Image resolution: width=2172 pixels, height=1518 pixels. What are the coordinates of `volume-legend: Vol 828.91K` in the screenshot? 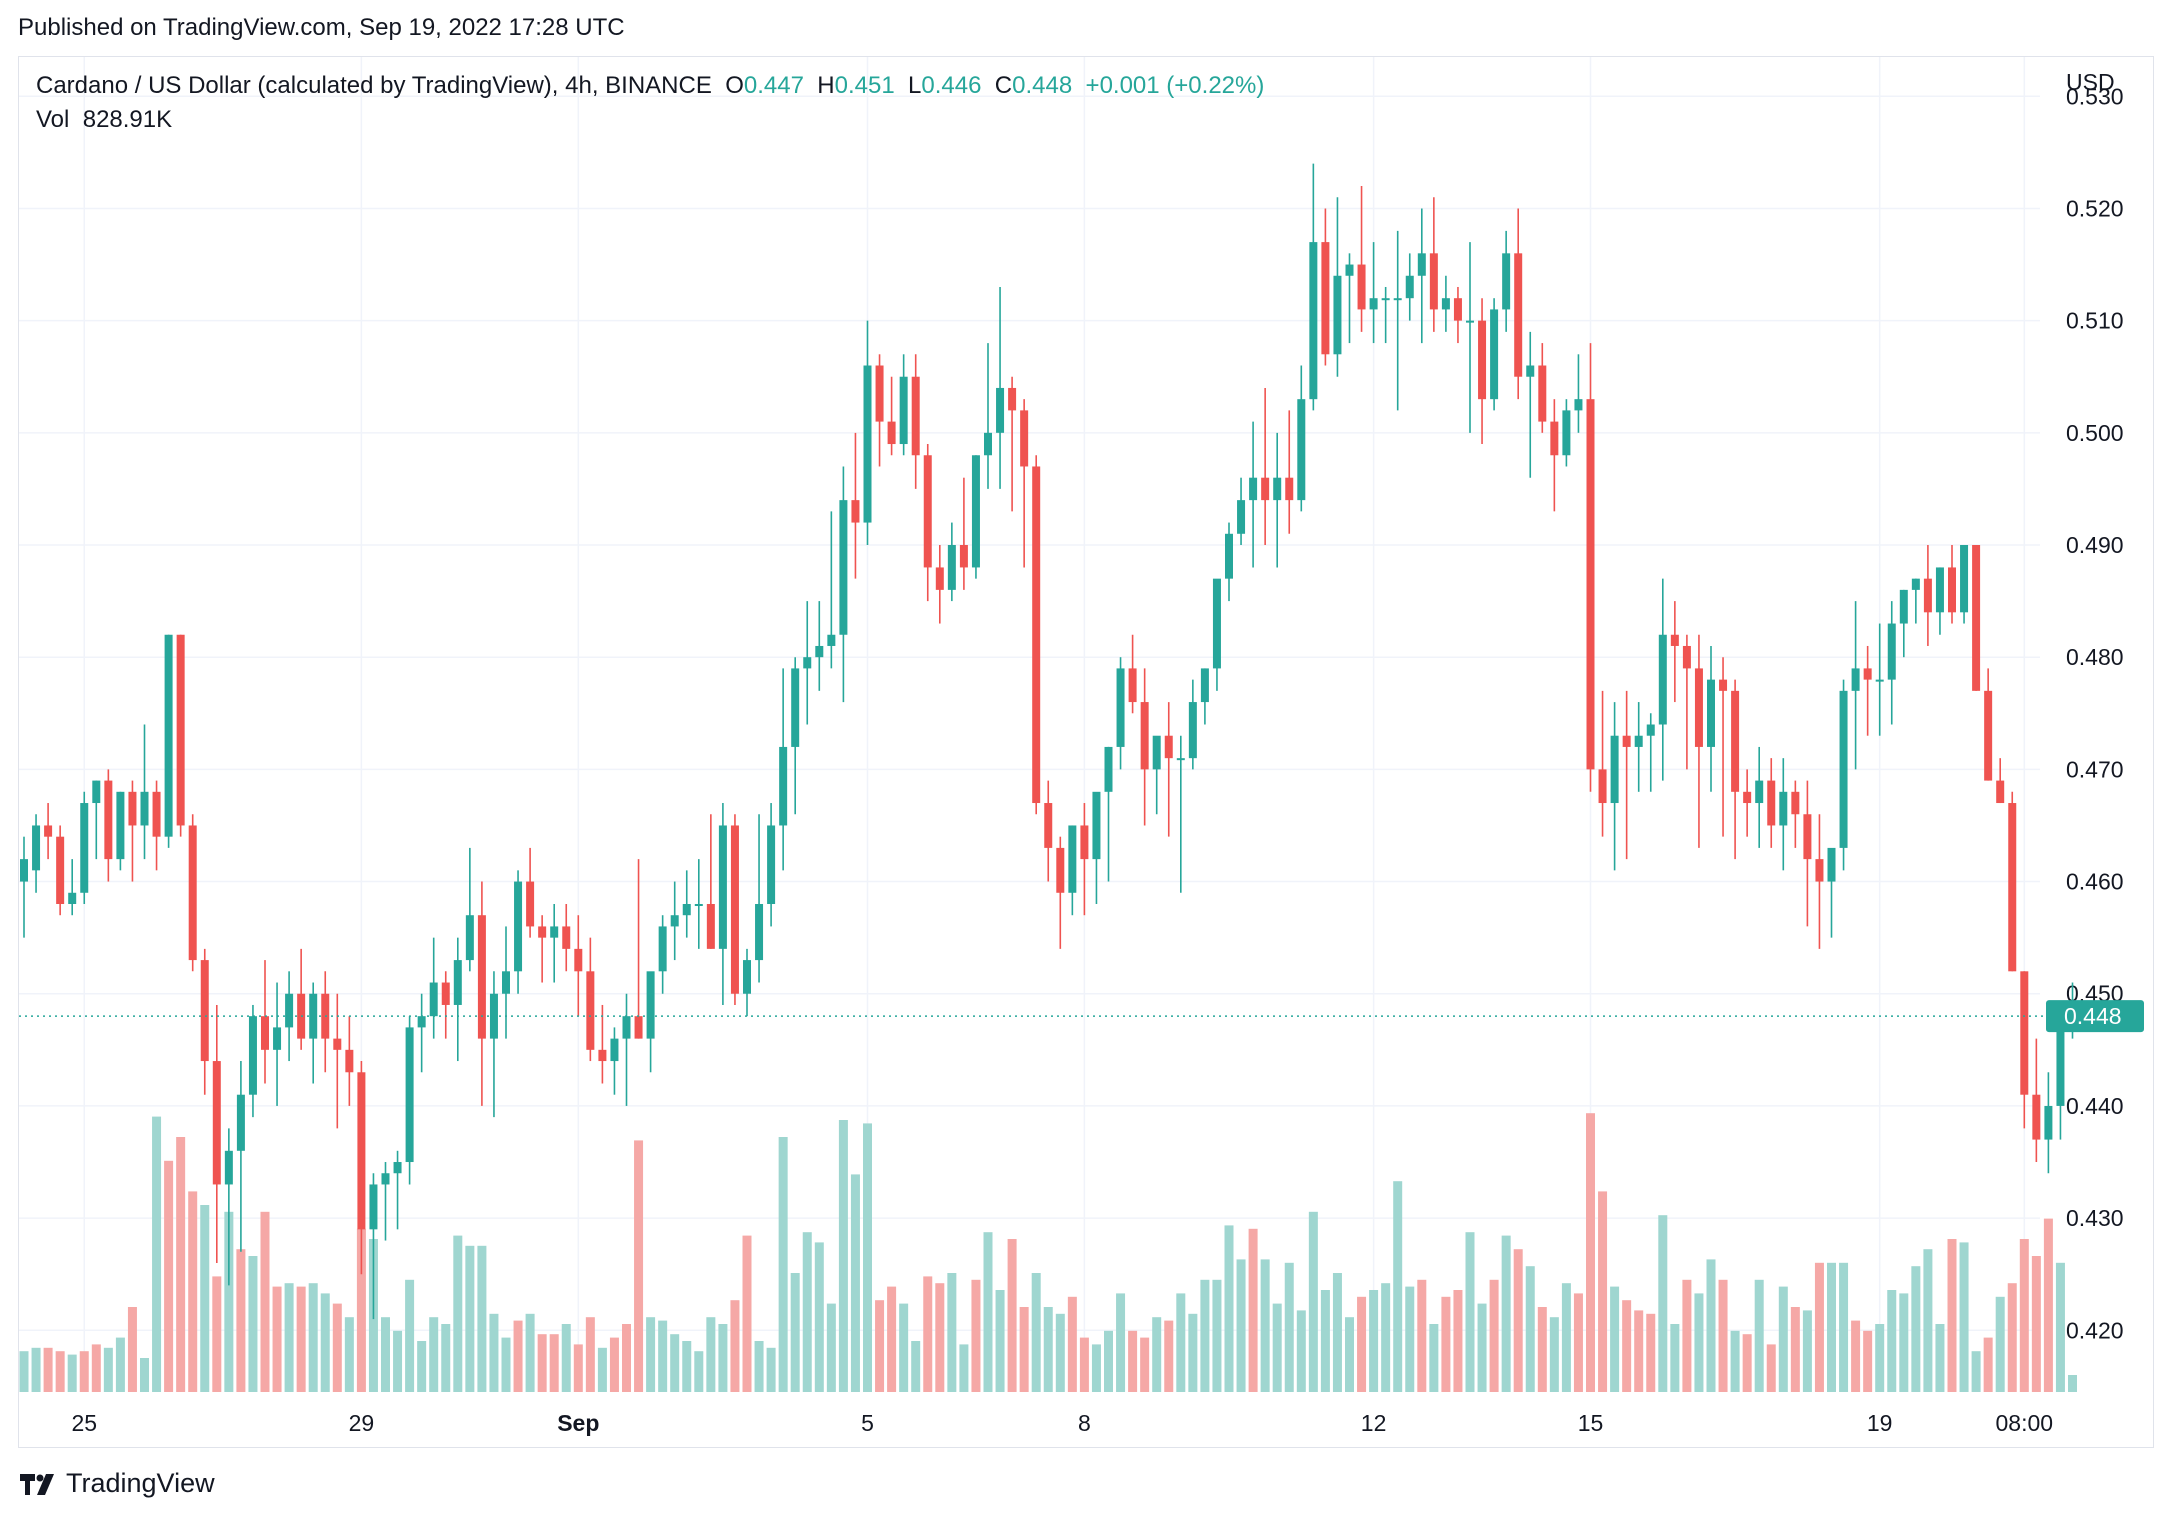 It's located at (104, 120).